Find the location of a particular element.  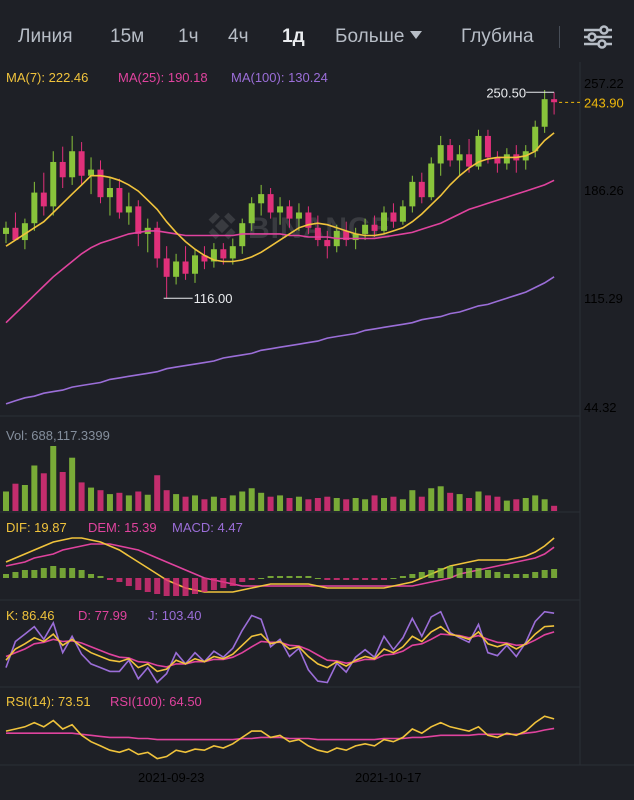

last-price-tag: 243.90 is located at coordinates (591, 102).